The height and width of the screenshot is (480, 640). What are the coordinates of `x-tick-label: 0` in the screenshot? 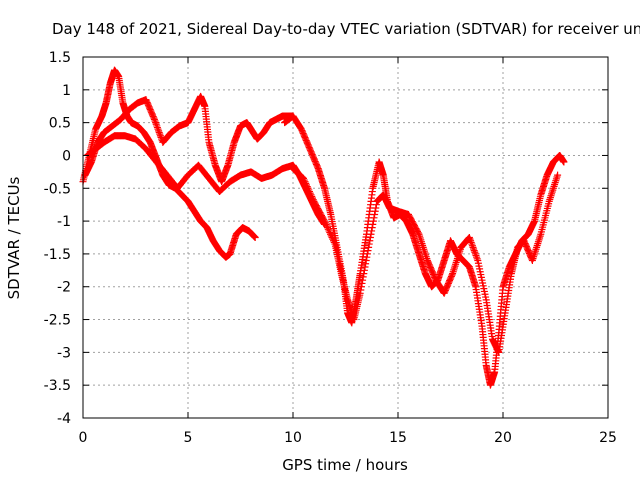 It's located at (83, 438).